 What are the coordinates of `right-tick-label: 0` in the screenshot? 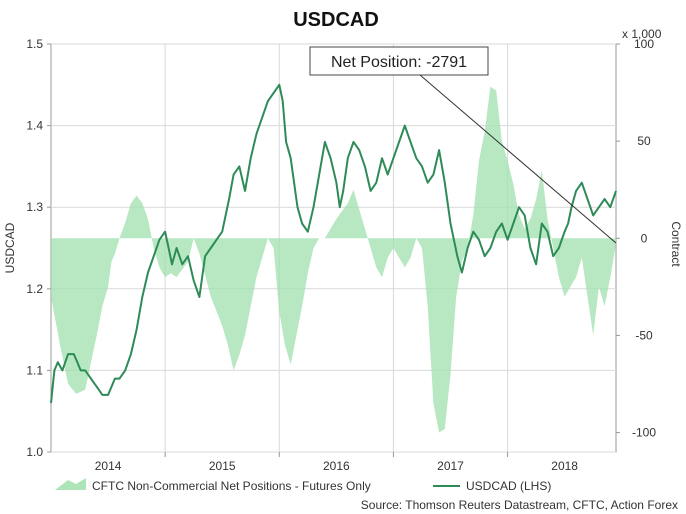 It's located at (644, 238).